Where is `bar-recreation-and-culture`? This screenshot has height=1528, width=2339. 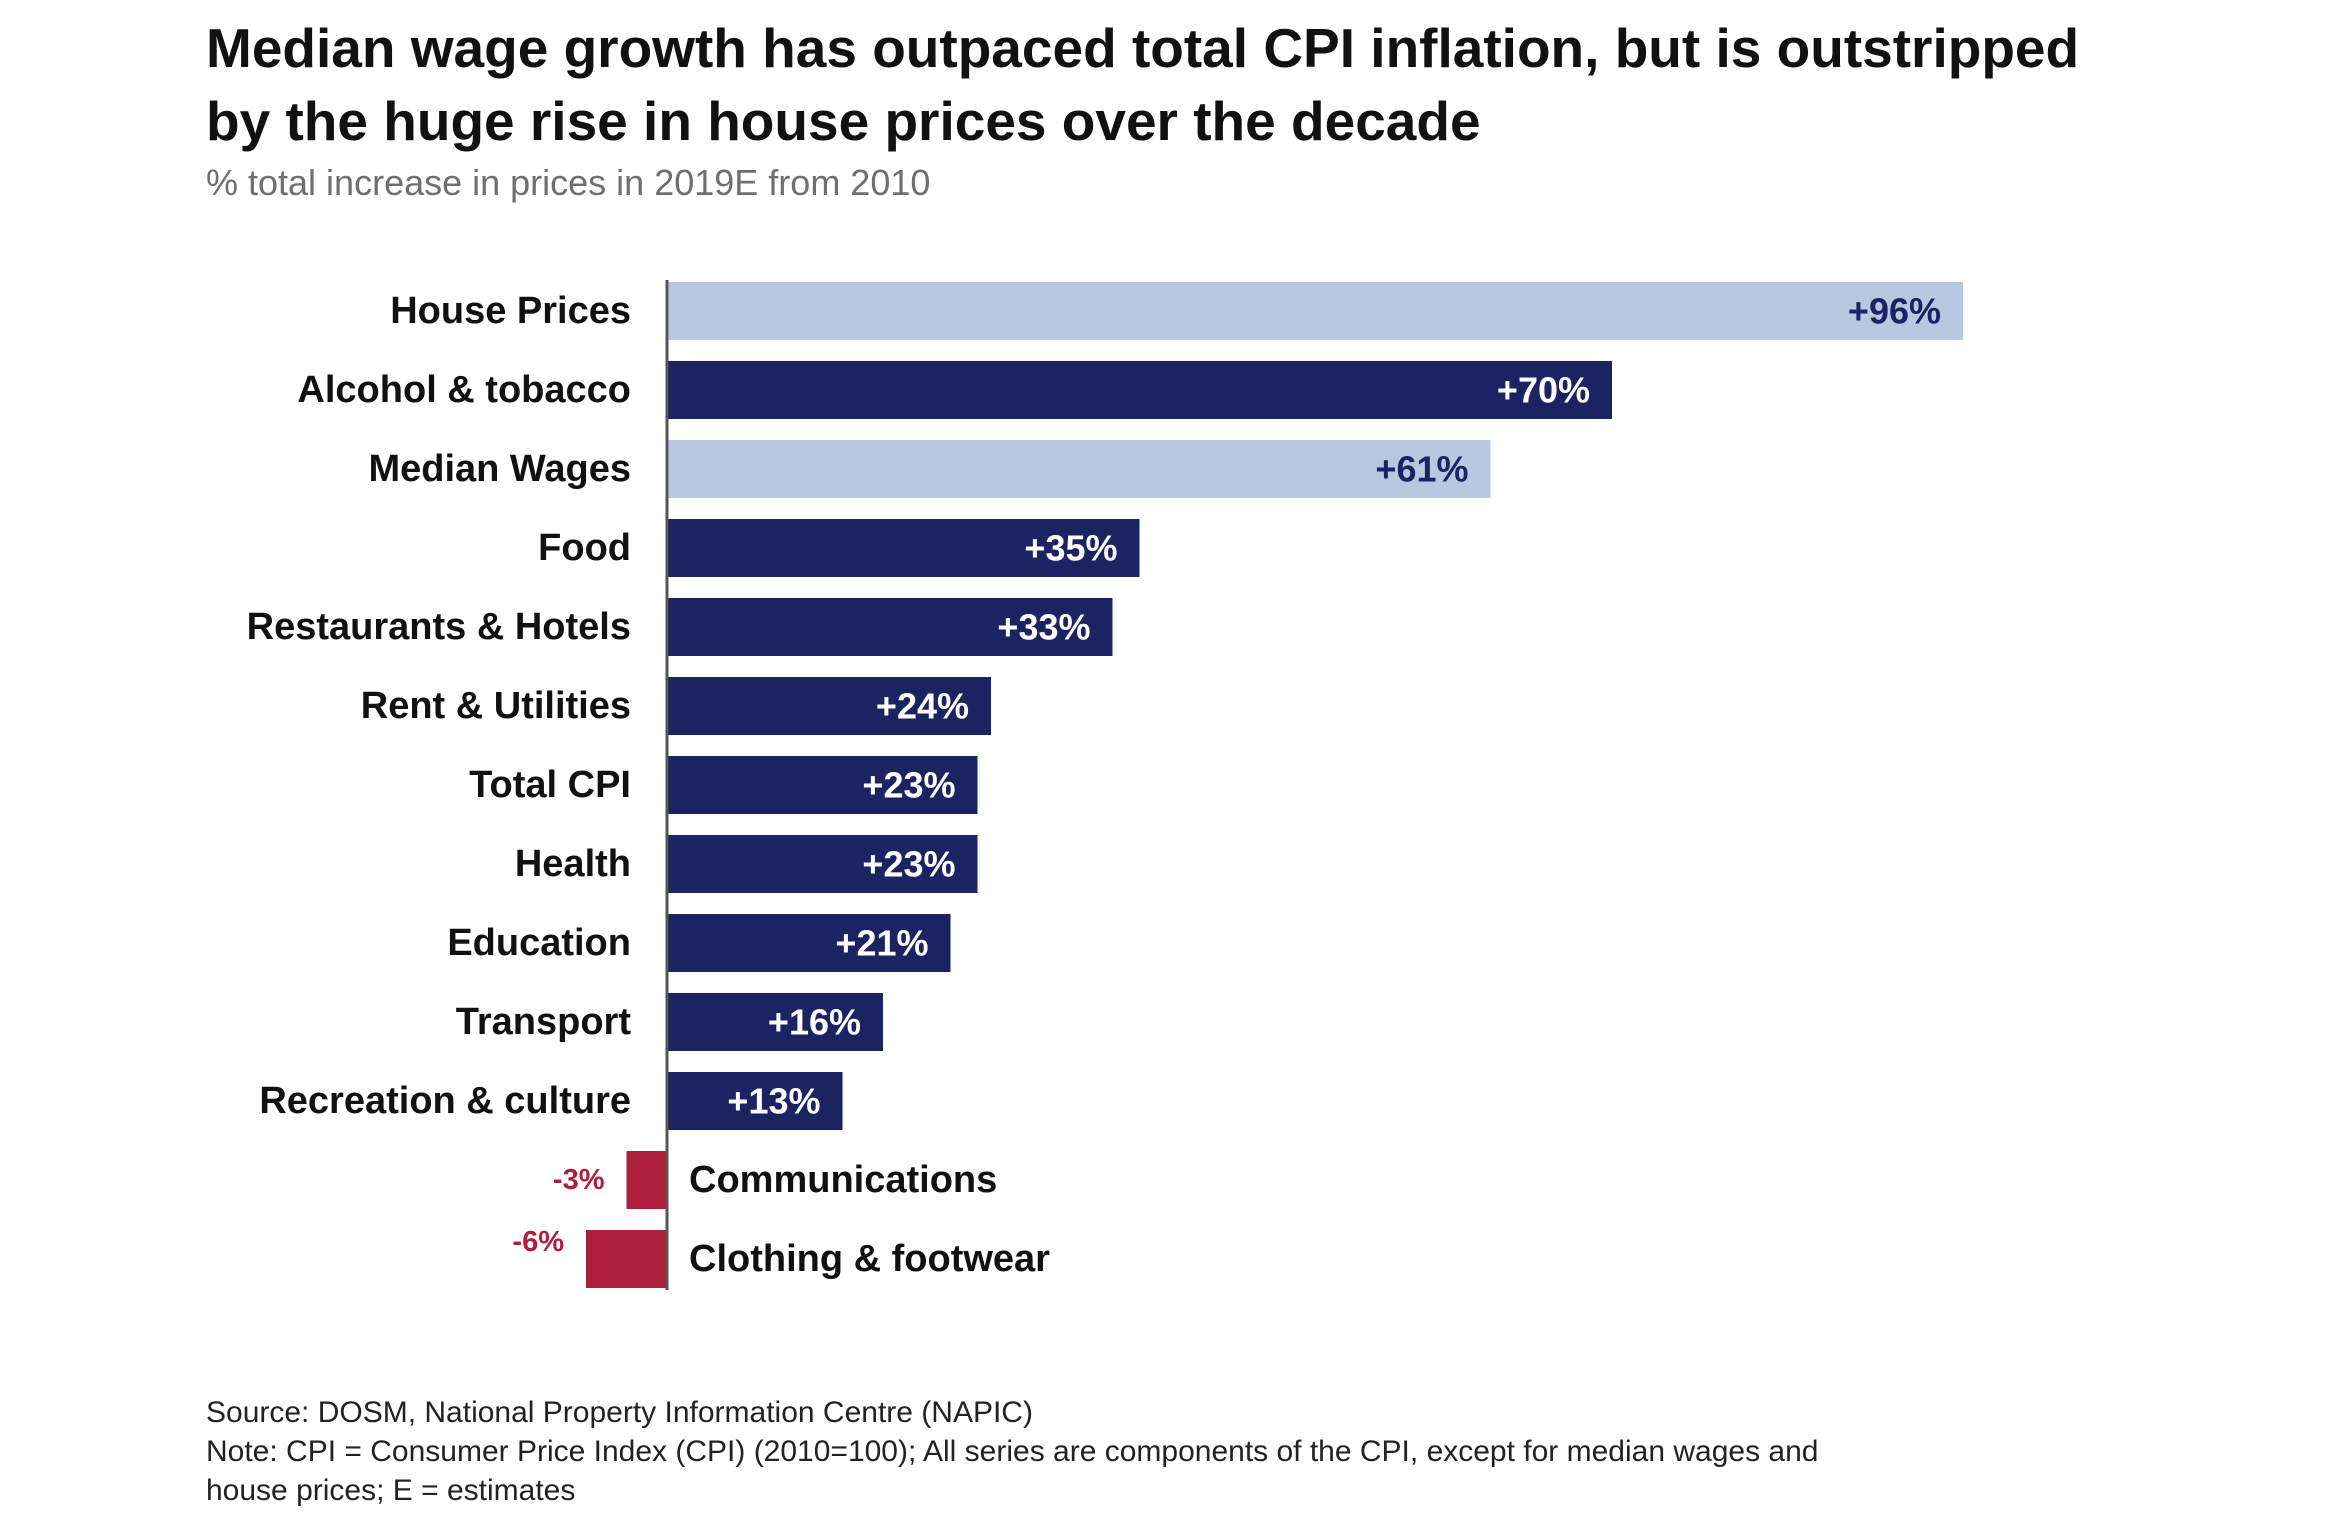 bar-recreation-and-culture is located at coordinates (755, 1101).